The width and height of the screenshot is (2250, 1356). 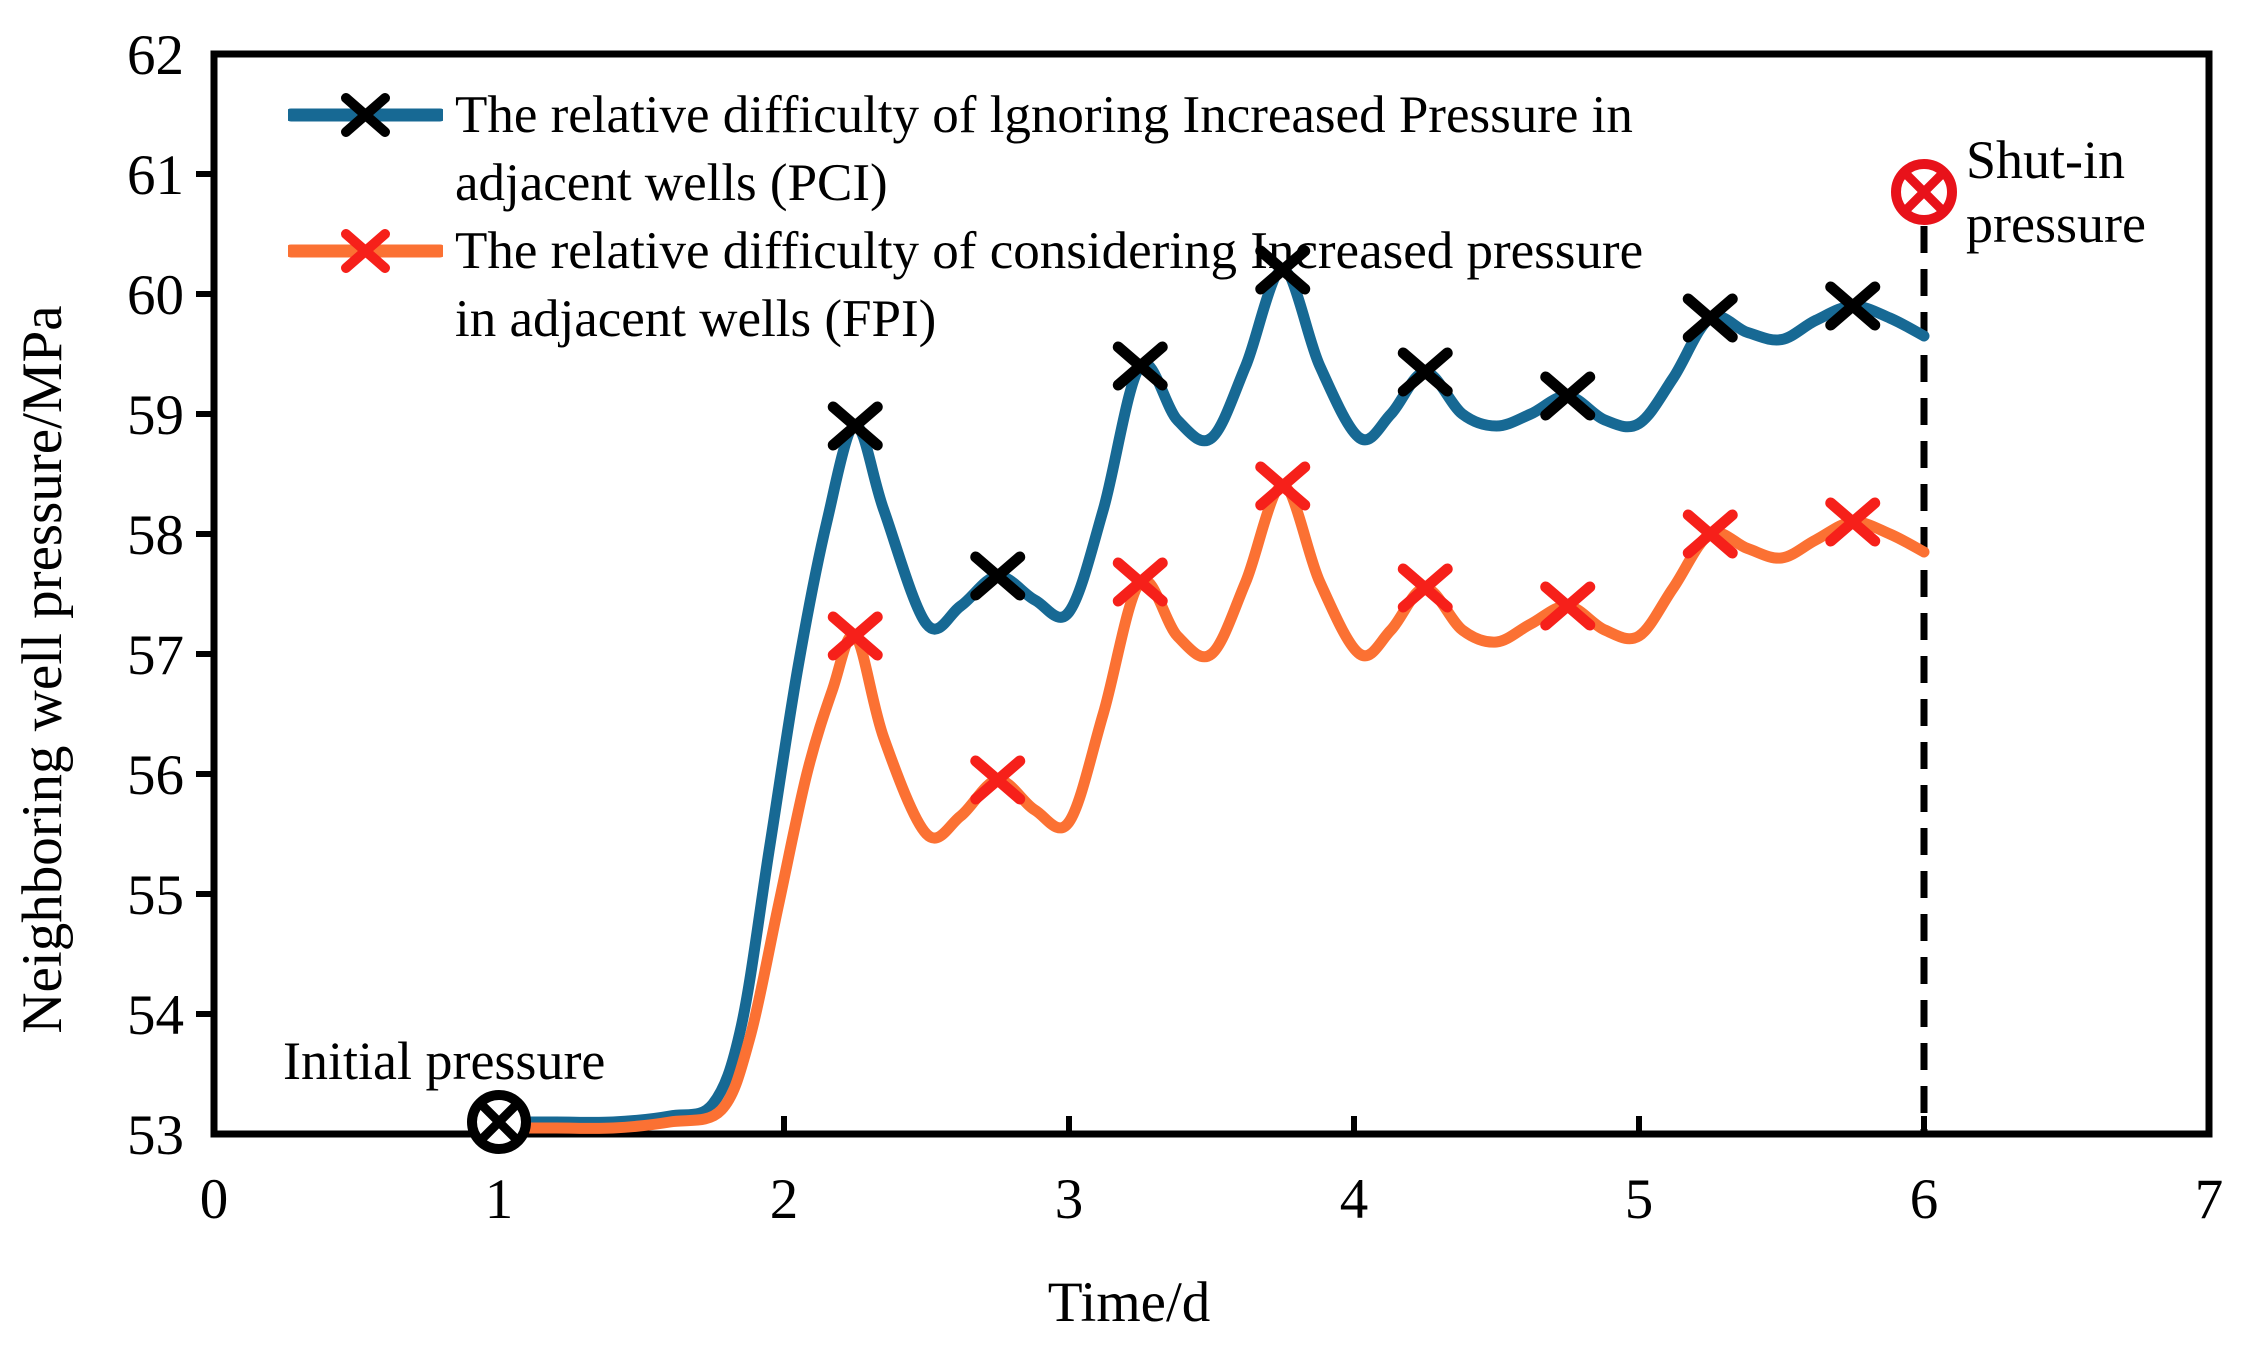 I want to click on x-tick-label: 5, so click(x=1639, y=1199).